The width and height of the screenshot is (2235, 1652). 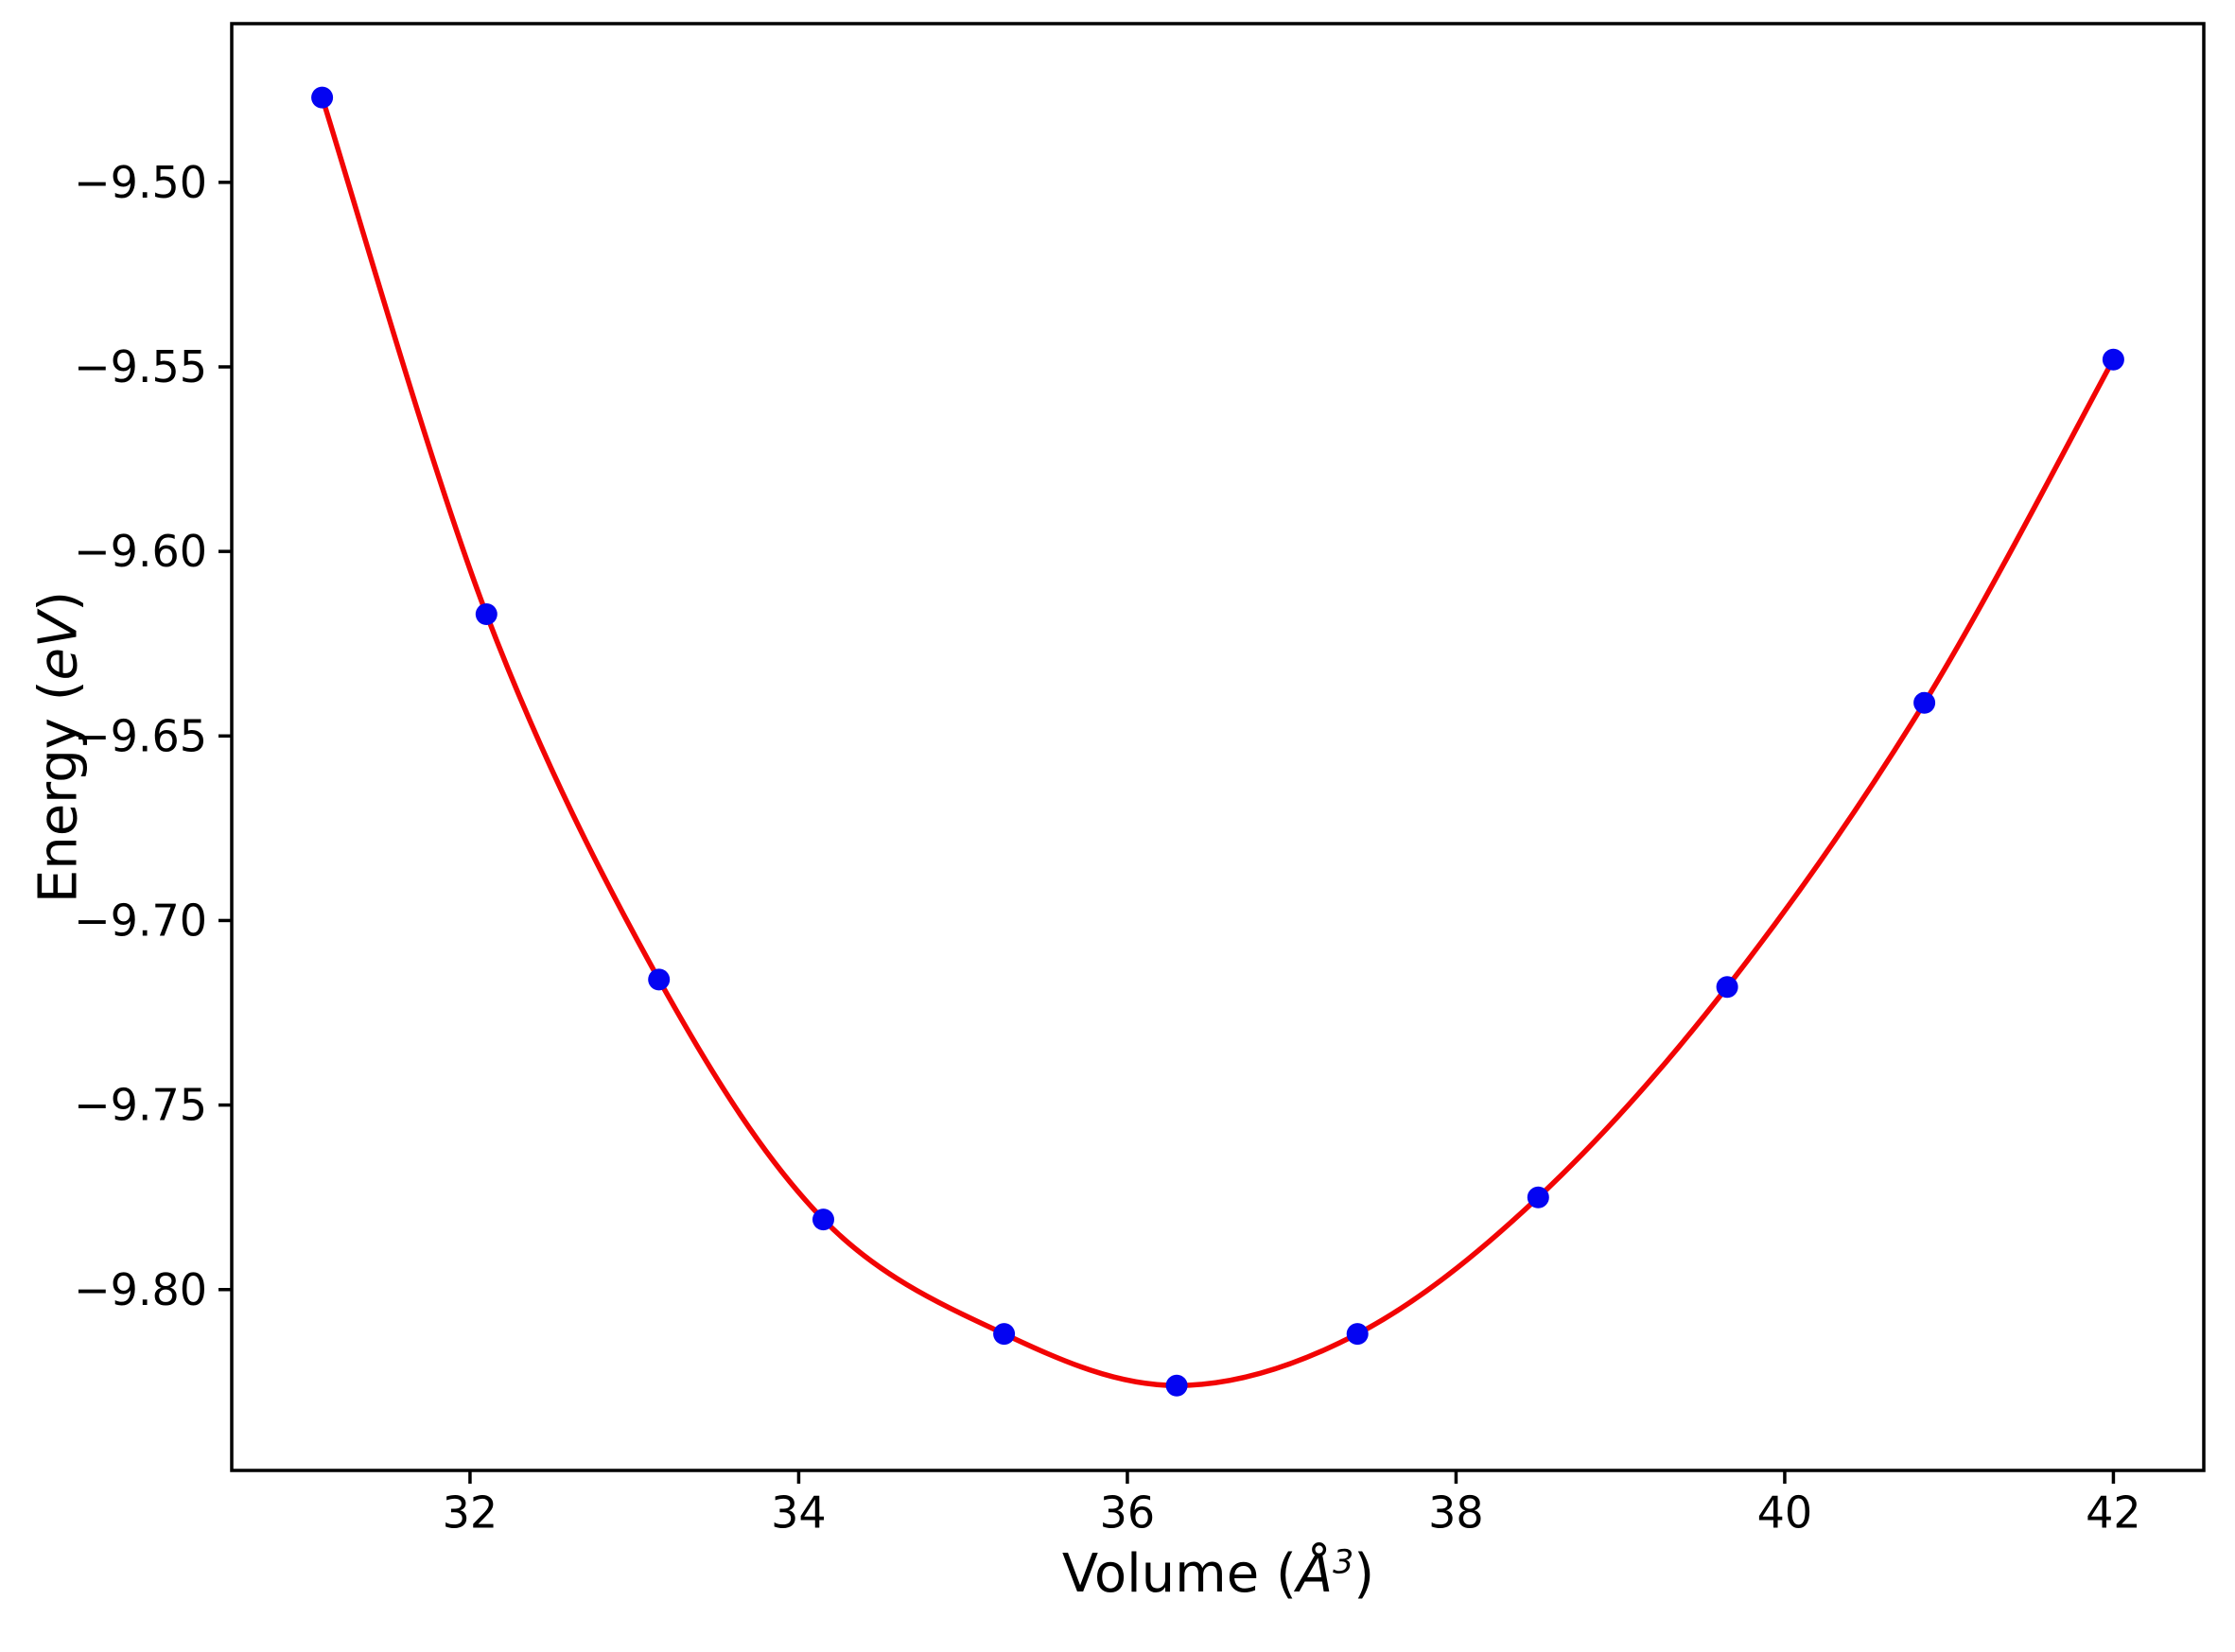 What do you see at coordinates (58, 646) in the screenshot?
I see `y-axis-label-math: eV` at bounding box center [58, 646].